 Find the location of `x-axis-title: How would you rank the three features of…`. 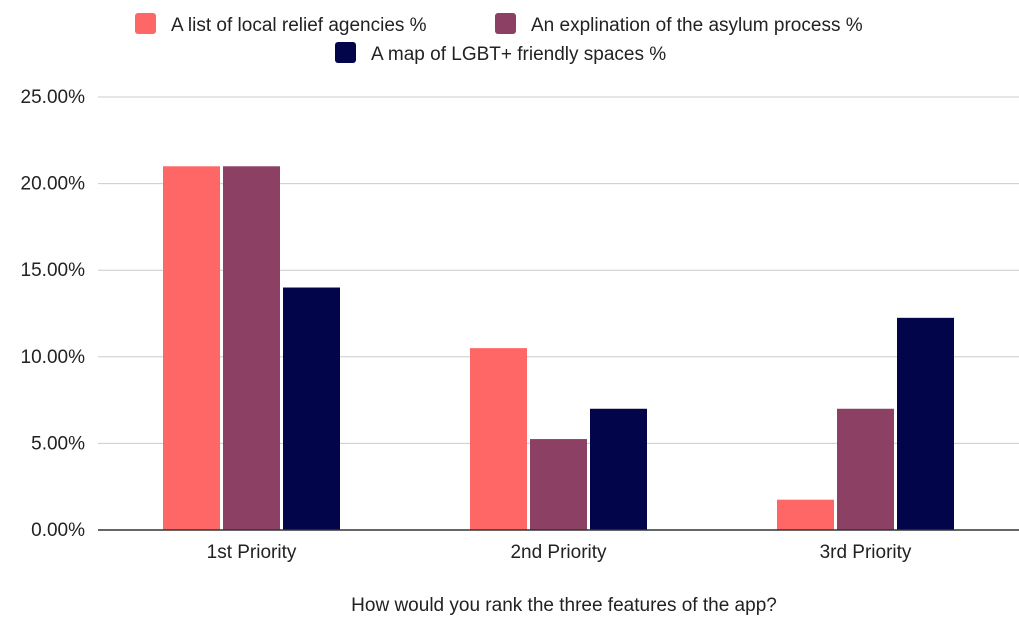

x-axis-title: How would you rank the three features of… is located at coordinates (564, 605).